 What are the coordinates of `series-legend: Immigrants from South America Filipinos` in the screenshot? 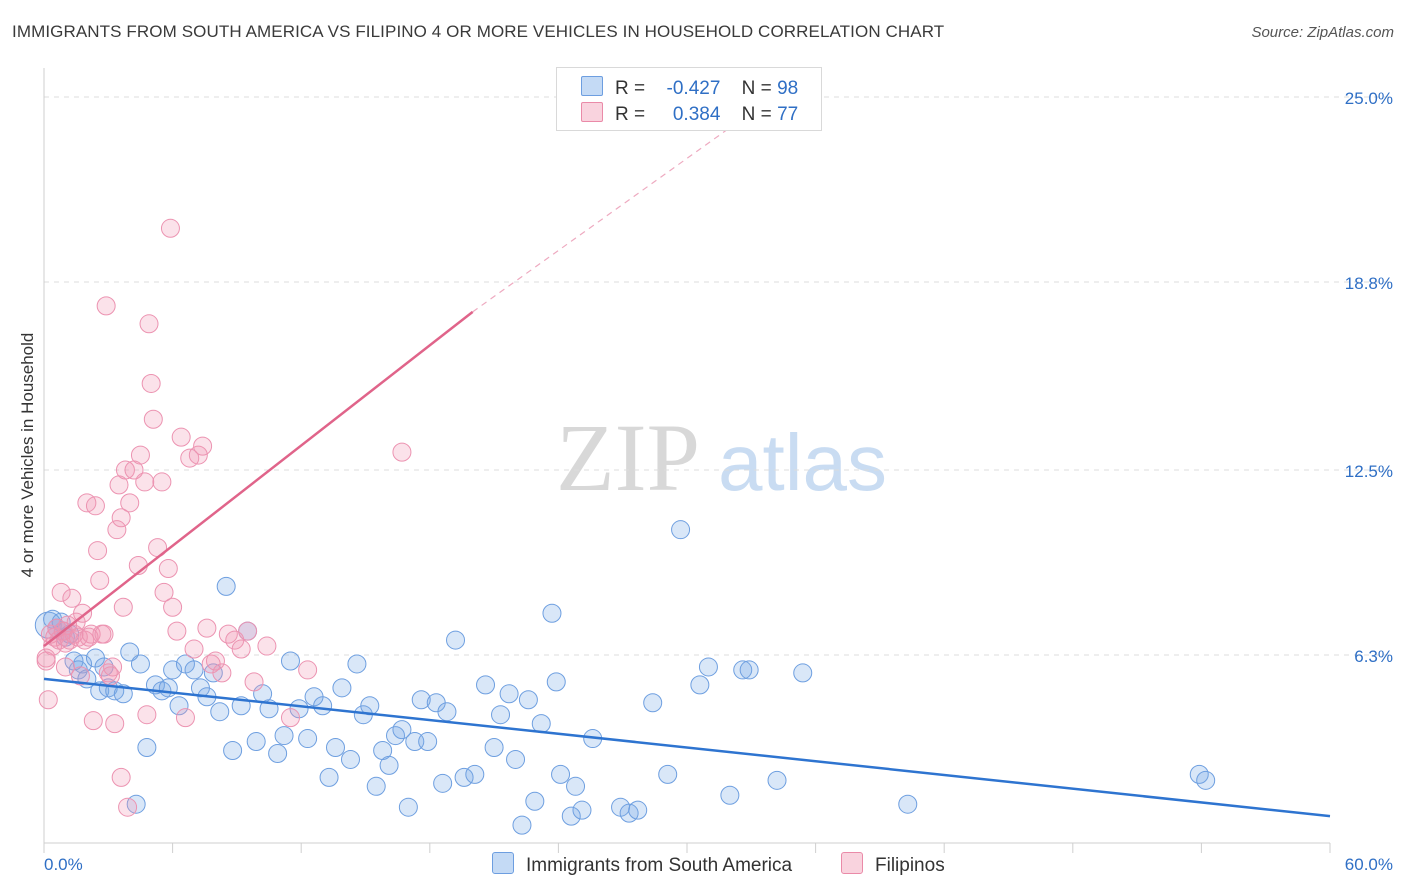 It's located at (703, 865).